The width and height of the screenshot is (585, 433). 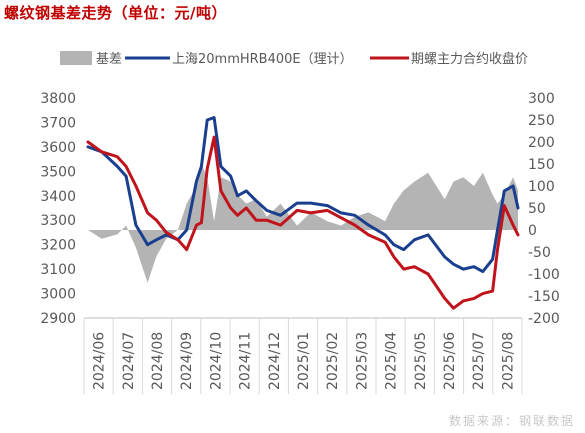 I want to click on x-tick-label: 2025/03, so click(x=362, y=361).